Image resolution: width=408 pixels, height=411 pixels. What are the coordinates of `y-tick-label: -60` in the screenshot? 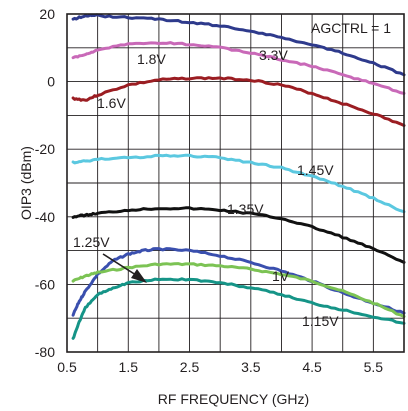 It's located at (45, 284).